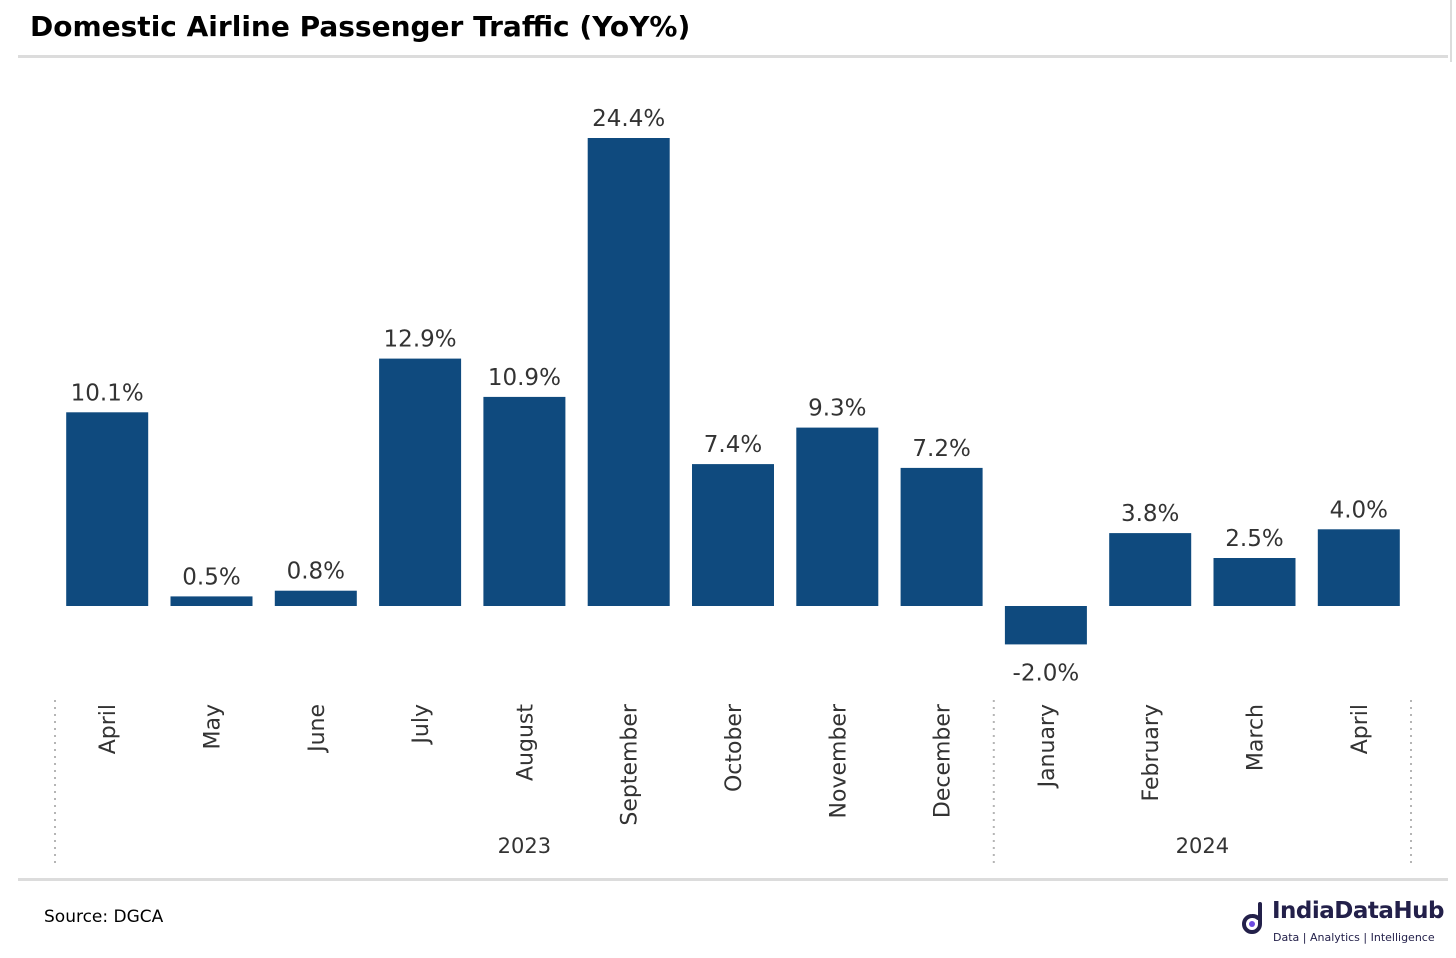 The image size is (1456, 958). Describe the element at coordinates (1252, 918) in the screenshot. I see `logo-mark-icon` at that location.